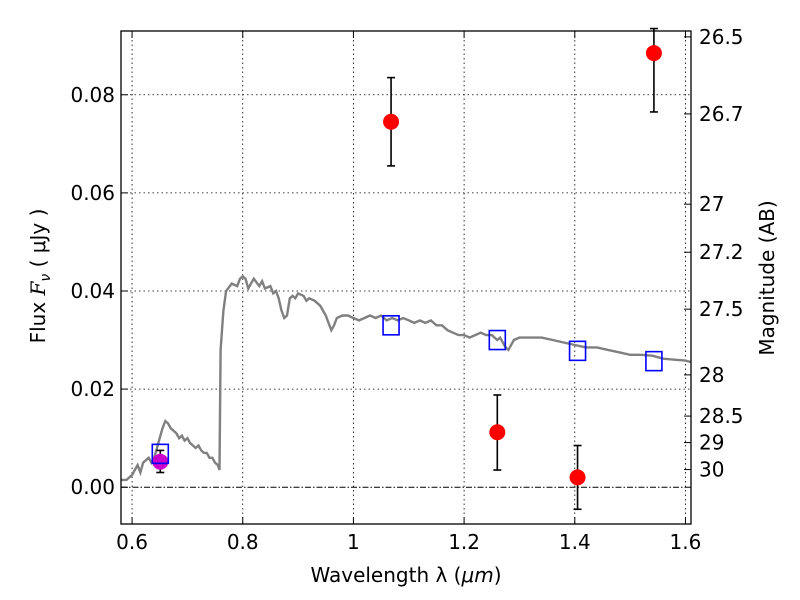  What do you see at coordinates (721, 252) in the screenshot?
I see `right-tick-label: 27.2` at bounding box center [721, 252].